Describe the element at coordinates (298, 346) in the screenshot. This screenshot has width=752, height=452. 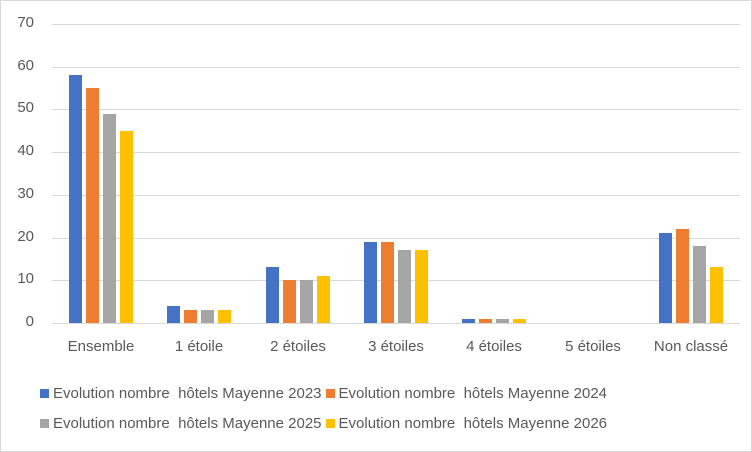
I see `x-tick-label: 2 étoiles` at that location.